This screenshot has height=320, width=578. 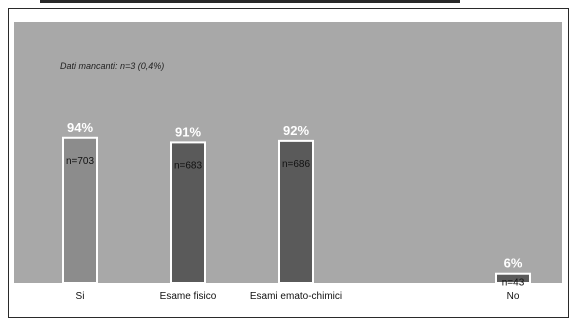 I want to click on category-label-3: Esami emato-chimici, so click(x=296, y=296).